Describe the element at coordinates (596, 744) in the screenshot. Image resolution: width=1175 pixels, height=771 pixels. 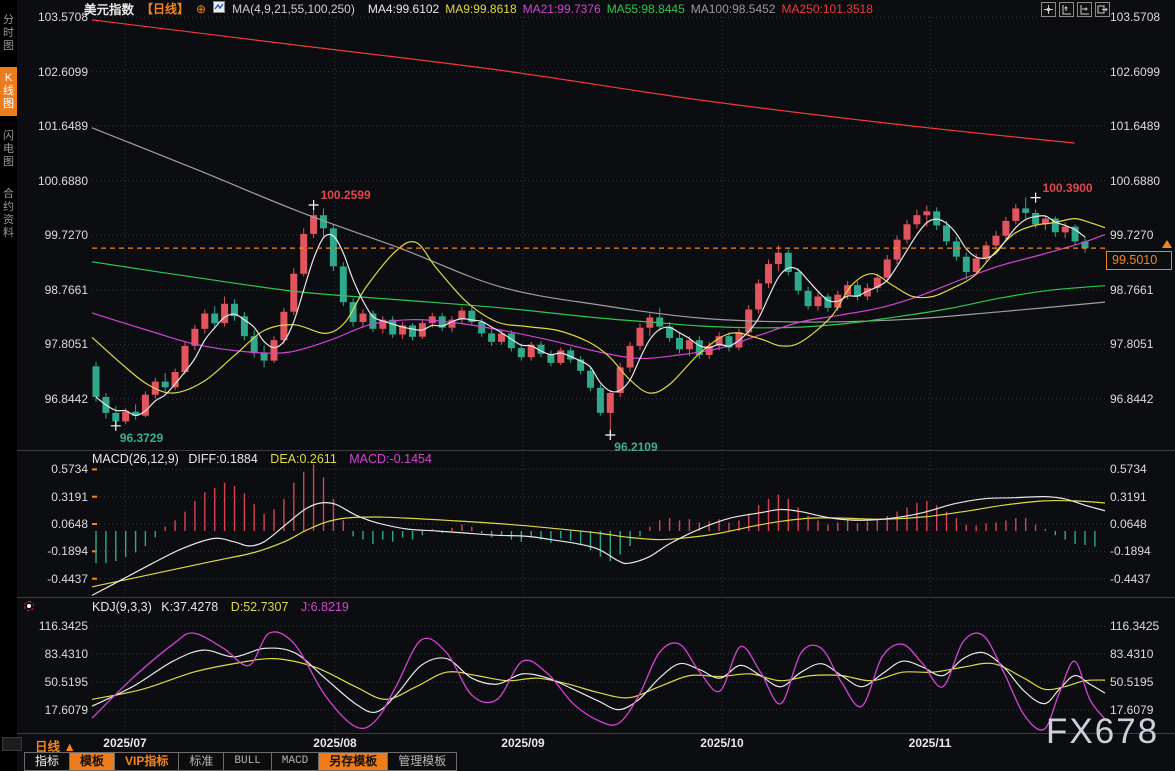
I see `time-axis-row: 日线 ▲ 2025/07 2025/08 2025/09 2025/10 2025/11` at that location.